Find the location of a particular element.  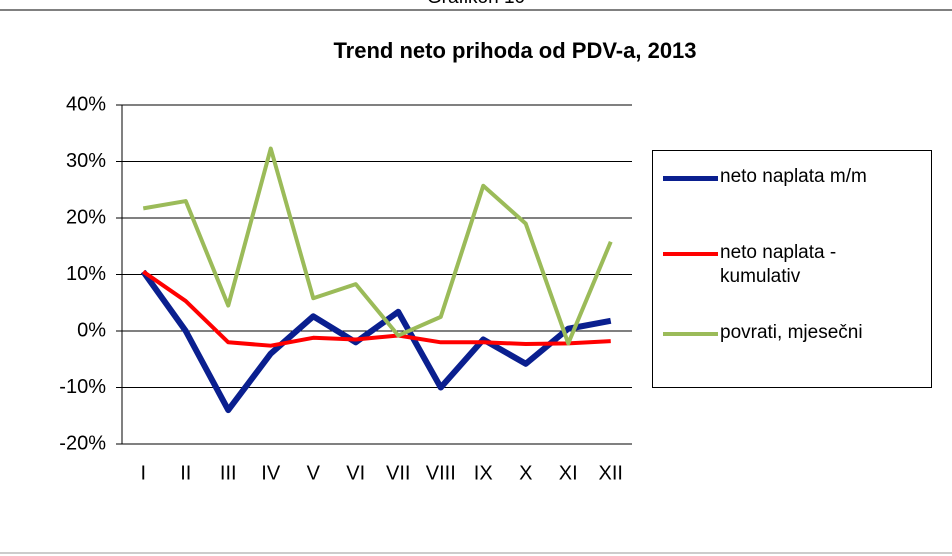

legend-label: neto naplata - kumulativ is located at coordinates (778, 264).